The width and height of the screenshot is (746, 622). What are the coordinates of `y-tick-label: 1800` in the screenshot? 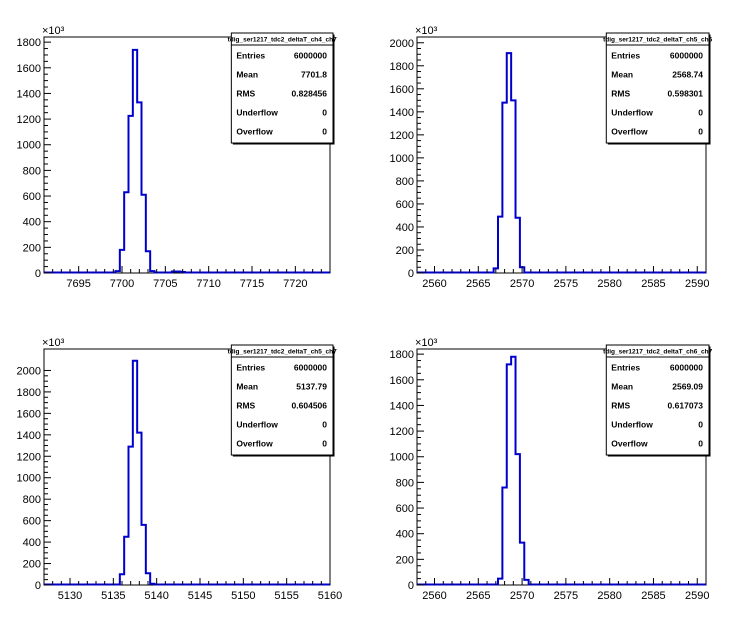 It's located at (402, 67).